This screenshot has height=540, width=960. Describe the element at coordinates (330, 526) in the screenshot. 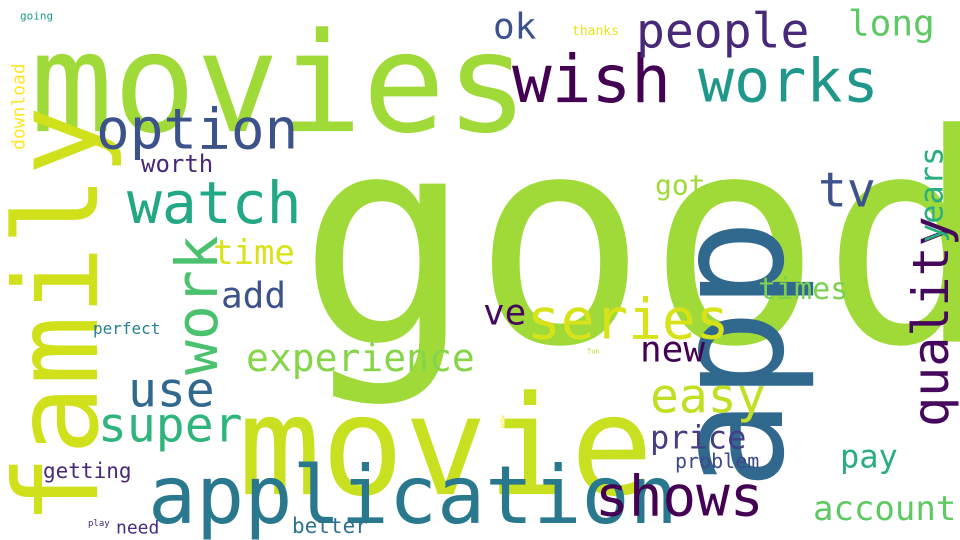

I see `word-better: better` at that location.